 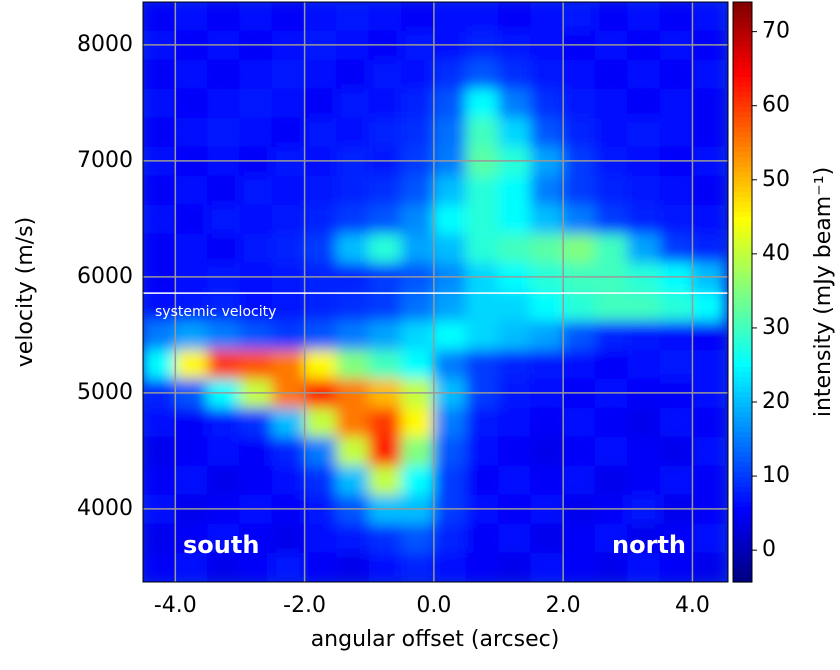 What do you see at coordinates (435, 639) in the screenshot?
I see `x-axis-label: angular offset (arcsec)` at bounding box center [435, 639].